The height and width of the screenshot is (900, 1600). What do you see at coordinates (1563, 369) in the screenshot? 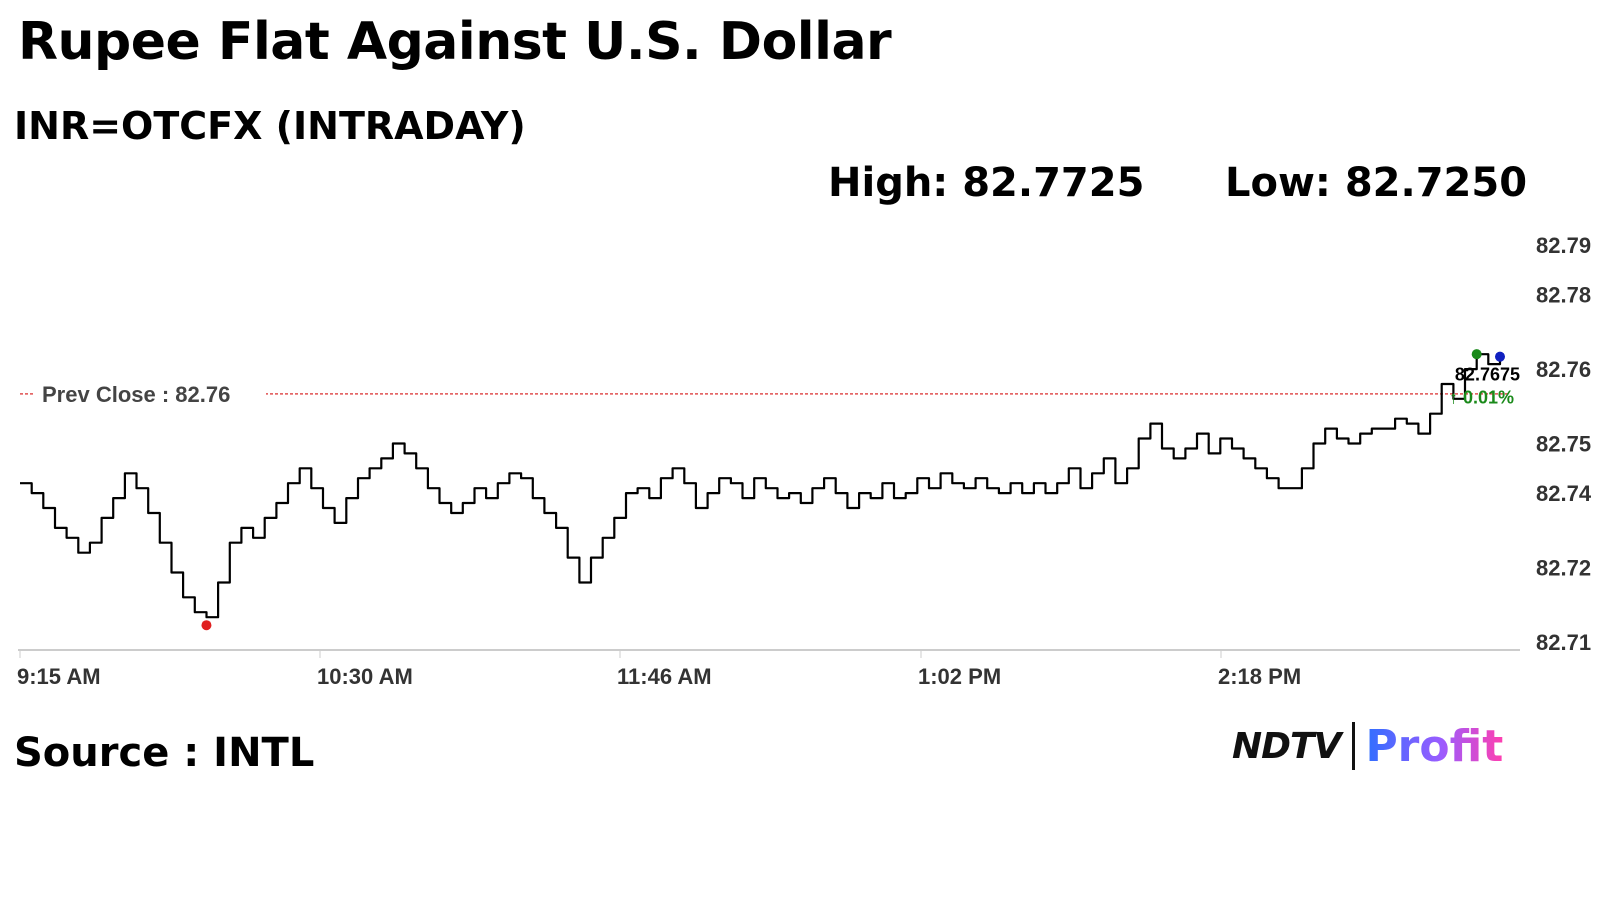
I see `y-tick-label: 82.76` at bounding box center [1563, 369].